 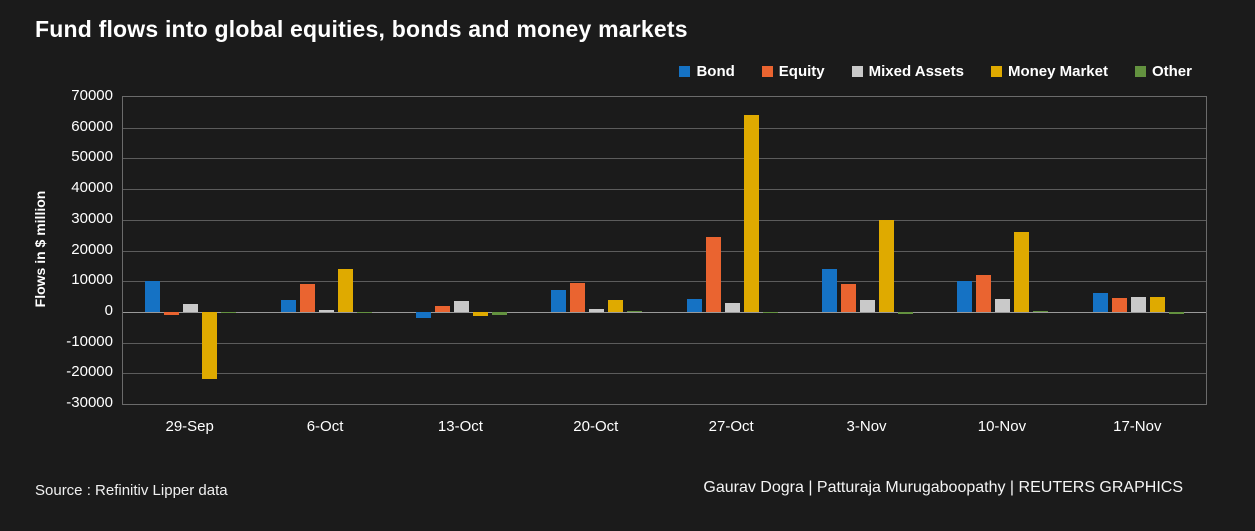 I want to click on bar-equity-17-nov, so click(x=1119, y=305).